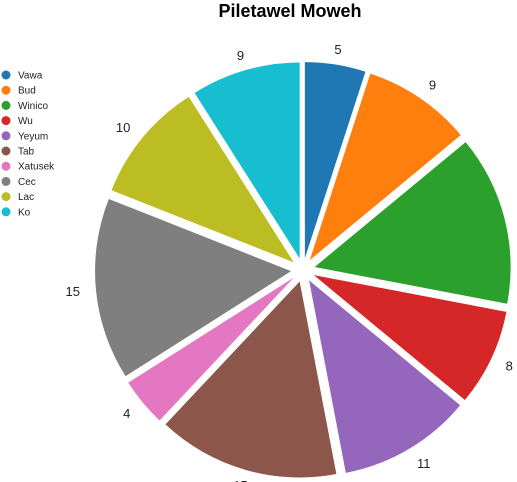 Image resolution: width=517 pixels, height=482 pixels. I want to click on legend-label: Bud, so click(27, 91).